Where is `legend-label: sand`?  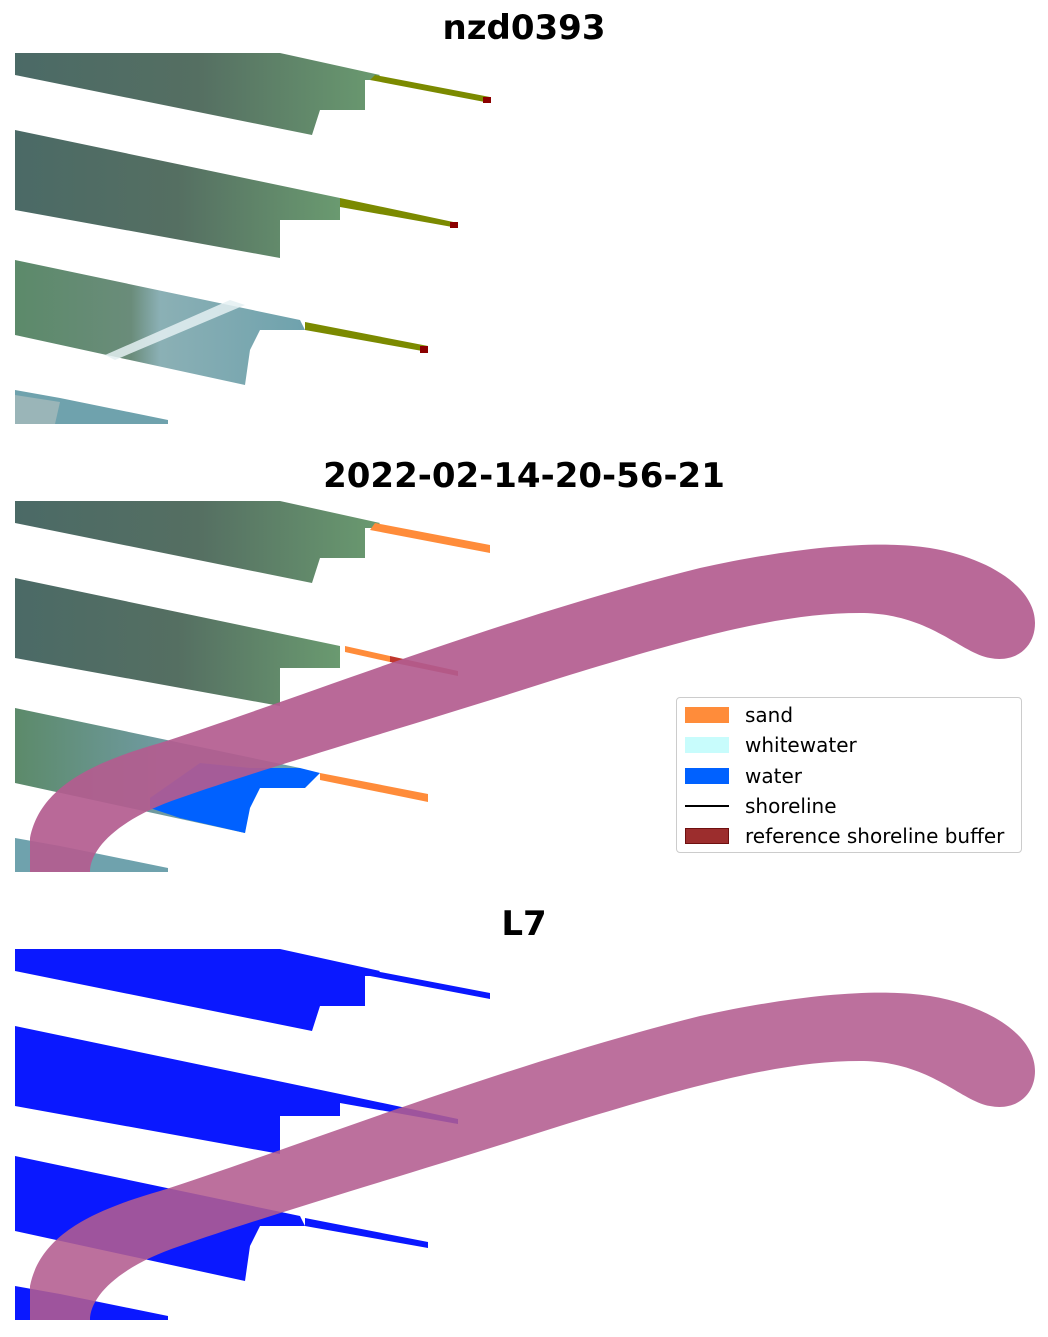 legend-label: sand is located at coordinates (769, 715).